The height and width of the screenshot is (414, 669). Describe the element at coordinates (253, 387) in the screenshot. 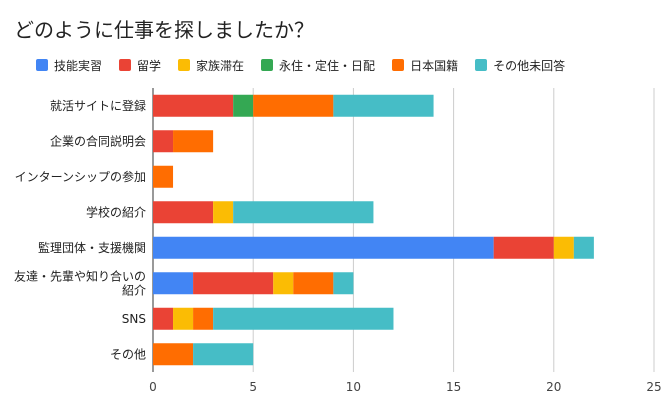

I see `x-tick-label: 5` at that location.